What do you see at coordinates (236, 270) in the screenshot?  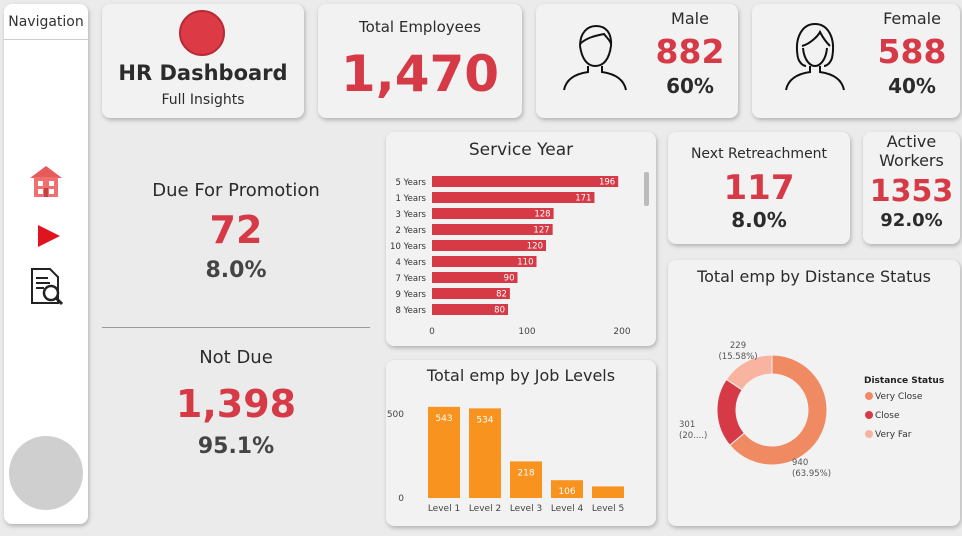 I see `due-promotion-percent: 8.0%` at bounding box center [236, 270].